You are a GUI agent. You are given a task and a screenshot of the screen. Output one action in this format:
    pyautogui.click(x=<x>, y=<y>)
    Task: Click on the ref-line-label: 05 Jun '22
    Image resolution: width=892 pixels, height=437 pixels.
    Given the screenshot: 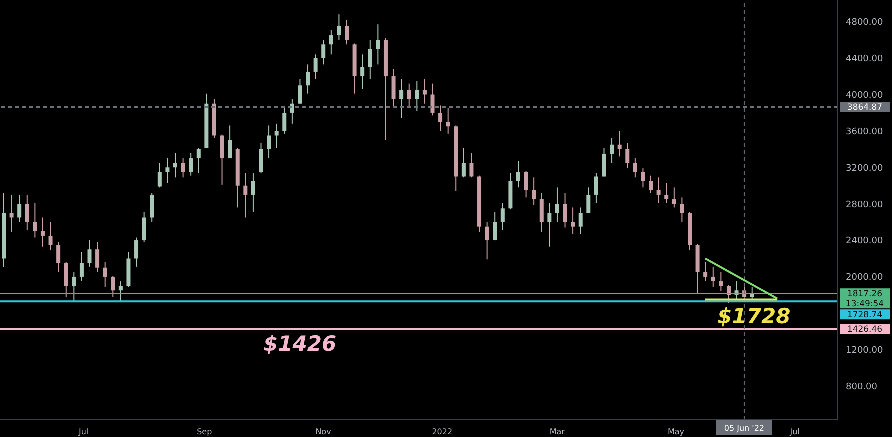 What is the action you would take?
    pyautogui.click(x=744, y=428)
    